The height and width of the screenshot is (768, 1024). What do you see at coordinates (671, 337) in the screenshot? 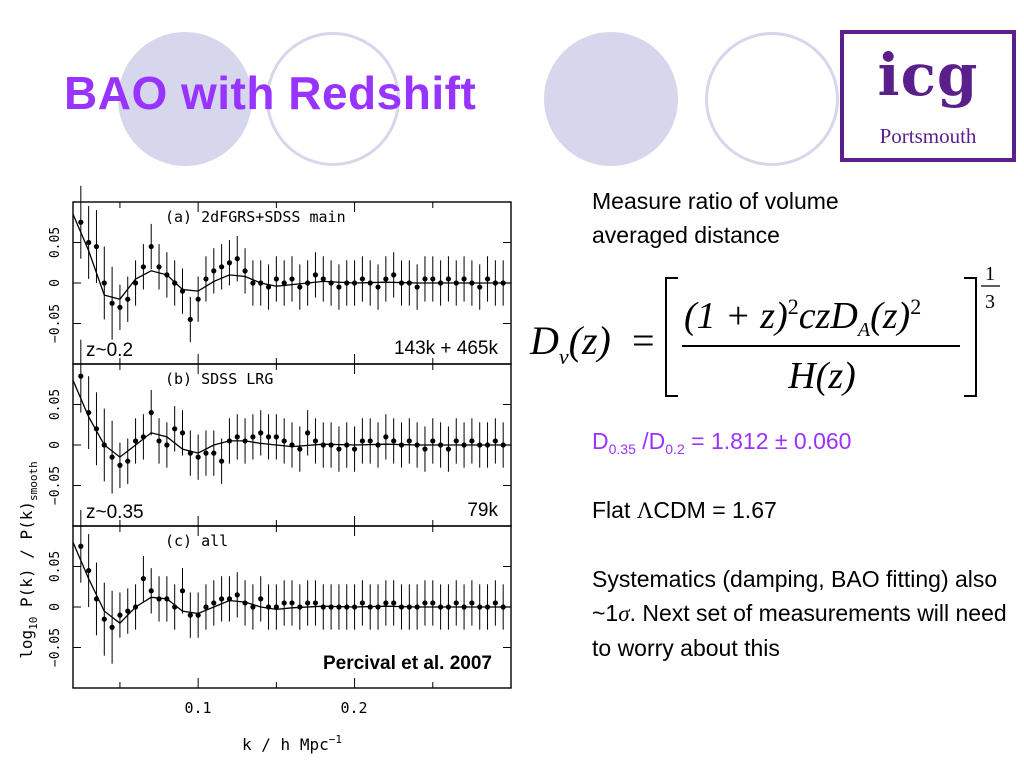
I see `formula-bracket-left` at bounding box center [671, 337].